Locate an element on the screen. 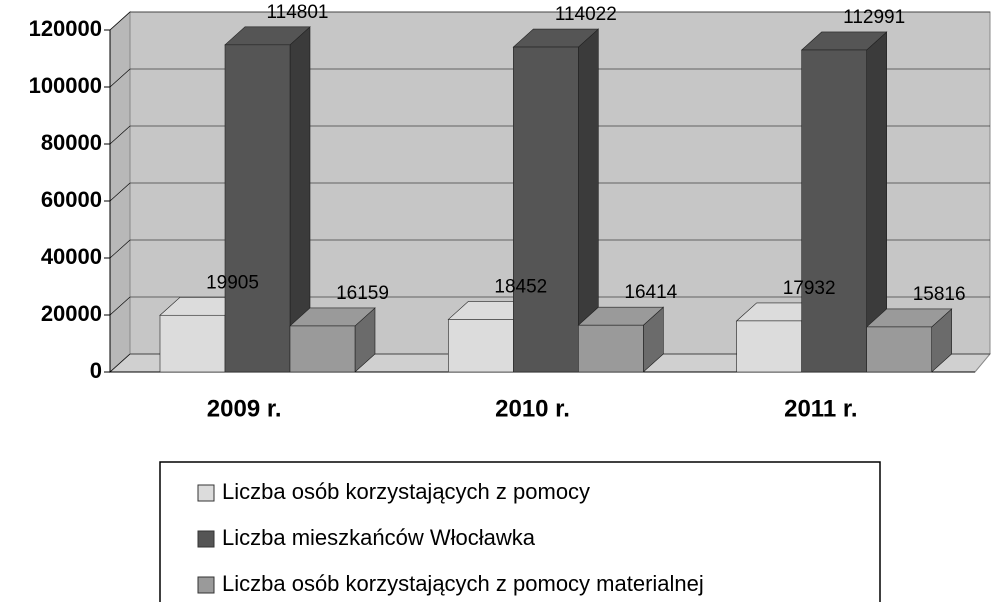  y-tick-label: 120000 is located at coordinates (65, 28).